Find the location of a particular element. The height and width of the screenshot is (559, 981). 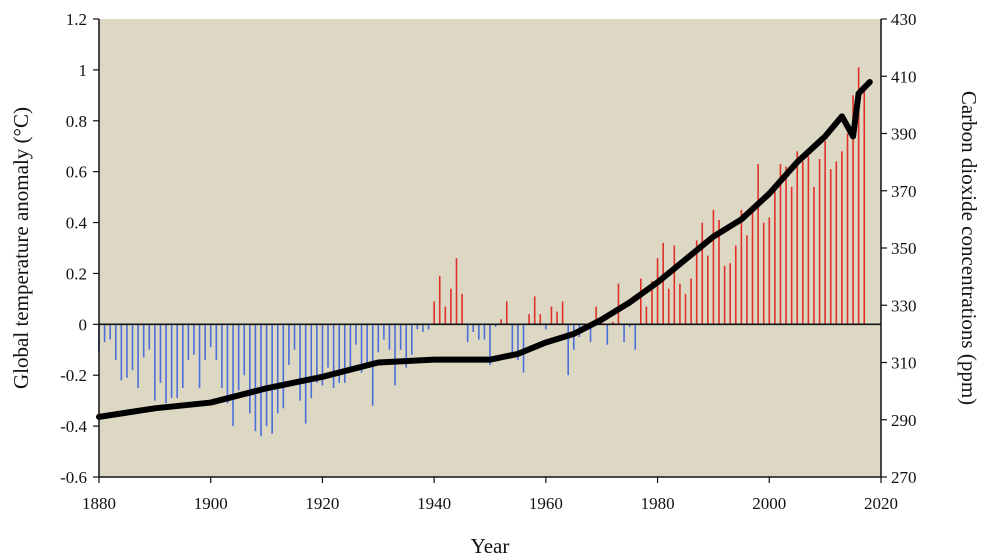

anomaly-bar-1989 is located at coordinates (708, 290).